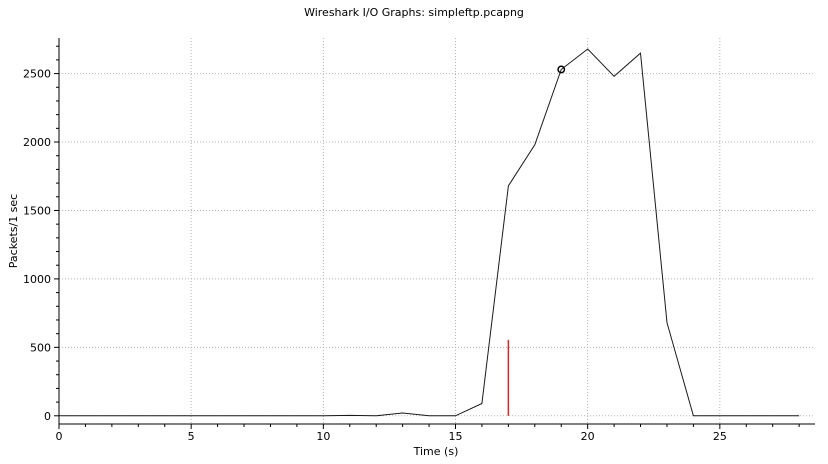  I want to click on x-tick-label: 20, so click(588, 436).